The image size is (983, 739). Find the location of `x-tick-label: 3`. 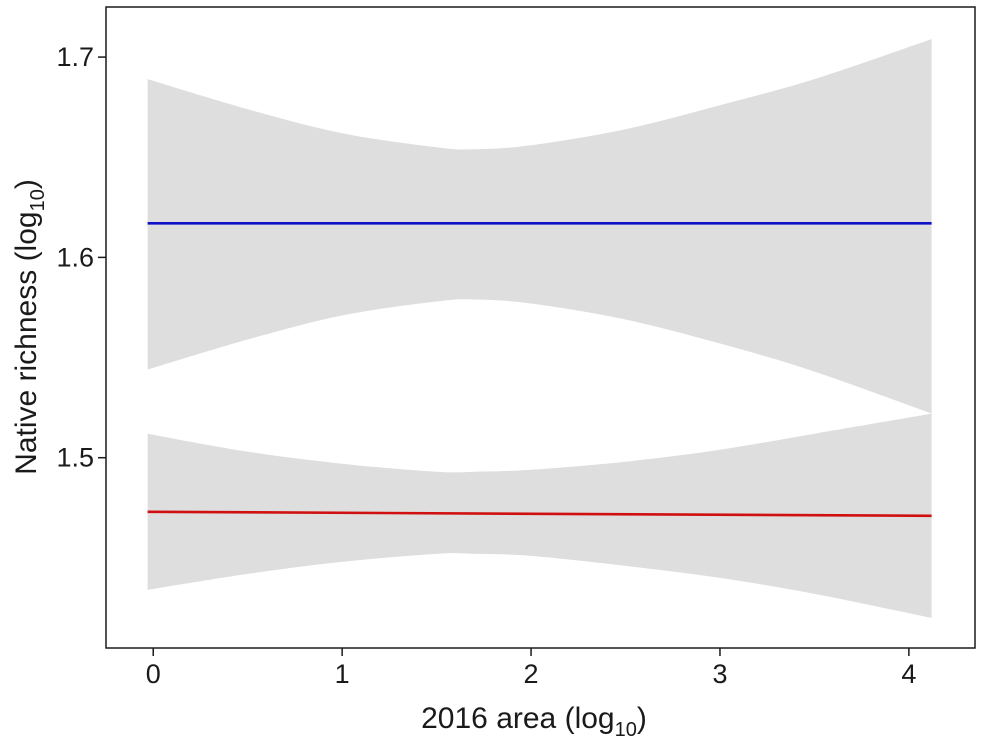

x-tick-label: 3 is located at coordinates (719, 674).